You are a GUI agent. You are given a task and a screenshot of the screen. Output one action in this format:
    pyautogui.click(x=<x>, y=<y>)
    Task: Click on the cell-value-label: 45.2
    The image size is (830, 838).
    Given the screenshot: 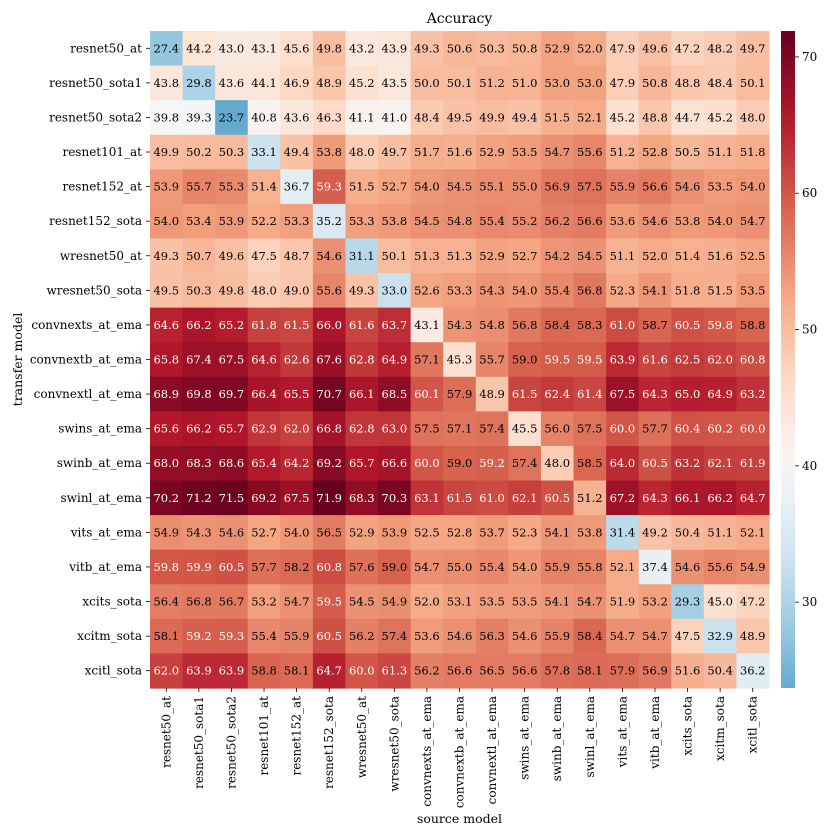 What is the action you would take?
    pyautogui.click(x=720, y=117)
    